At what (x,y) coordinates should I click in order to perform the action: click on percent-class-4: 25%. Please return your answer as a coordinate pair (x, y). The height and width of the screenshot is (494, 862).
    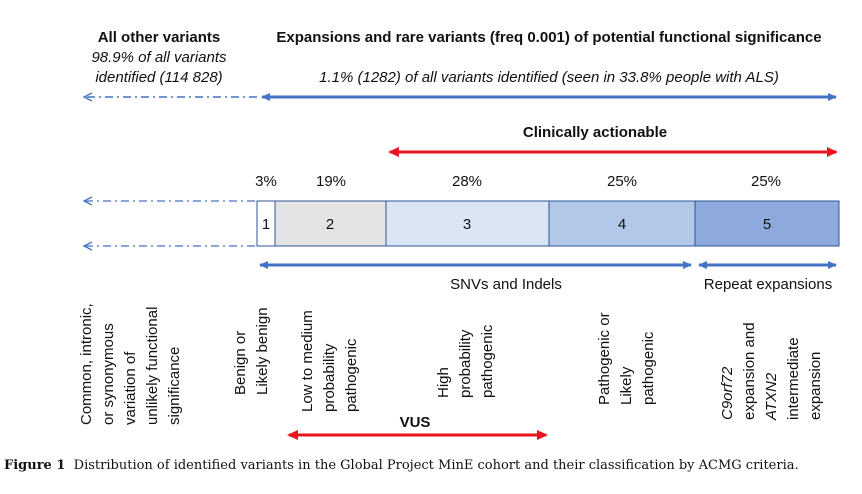
    Looking at the image, I should click on (622, 181).